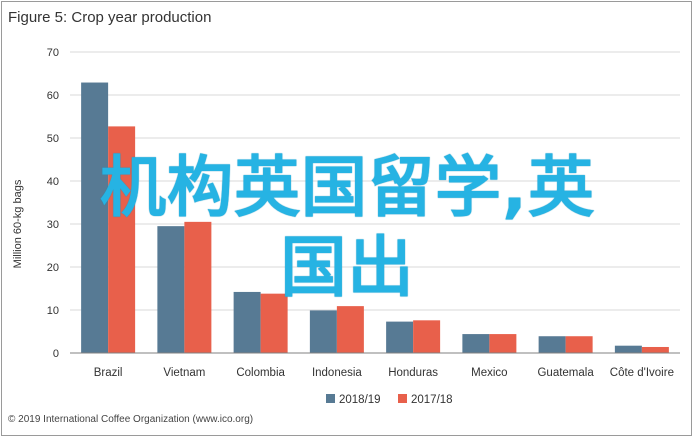  What do you see at coordinates (347, 267) in the screenshot?
I see `watermark-text-line-2: 国出` at bounding box center [347, 267].